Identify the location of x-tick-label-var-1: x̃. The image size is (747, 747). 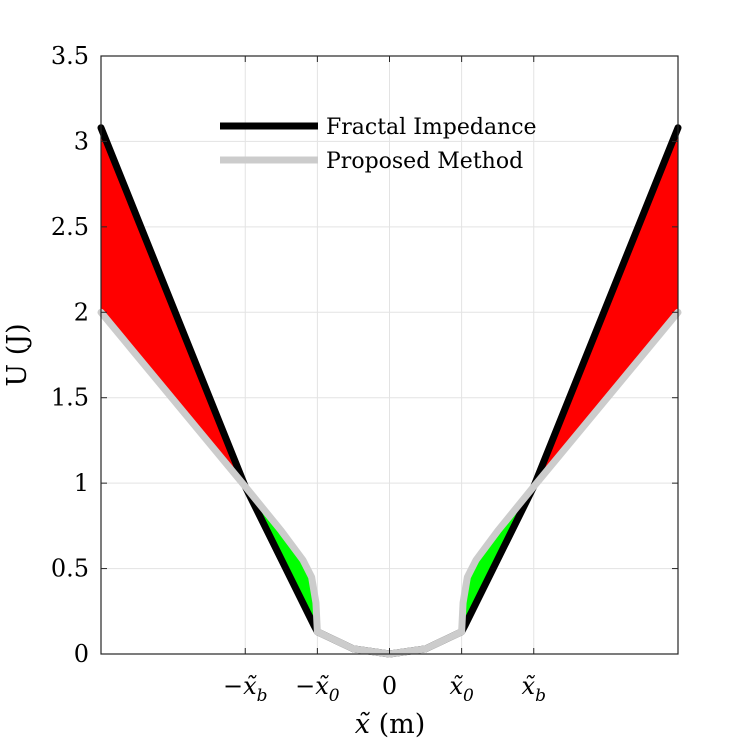
(322, 686).